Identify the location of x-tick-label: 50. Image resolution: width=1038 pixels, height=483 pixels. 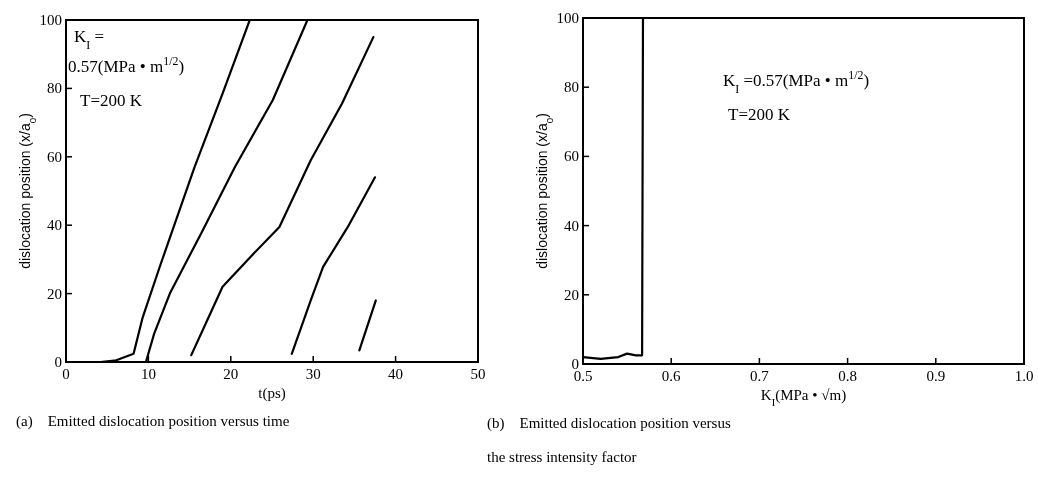
(478, 374).